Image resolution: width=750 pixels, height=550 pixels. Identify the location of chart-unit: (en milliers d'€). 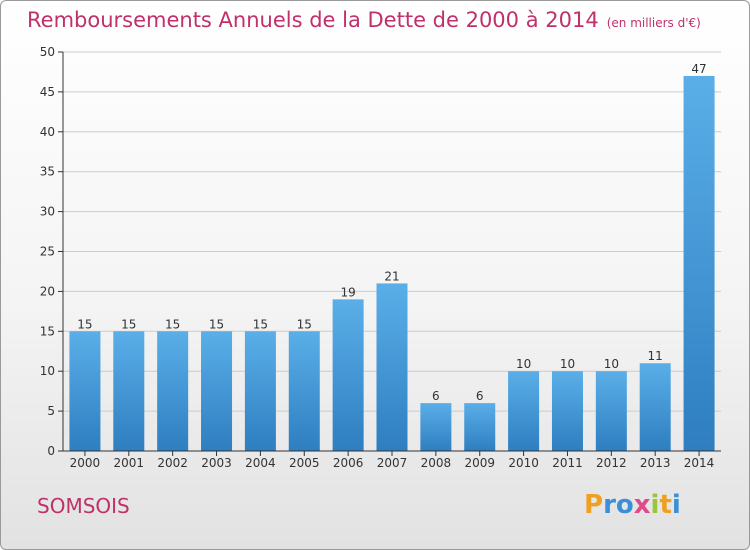
(653, 23).